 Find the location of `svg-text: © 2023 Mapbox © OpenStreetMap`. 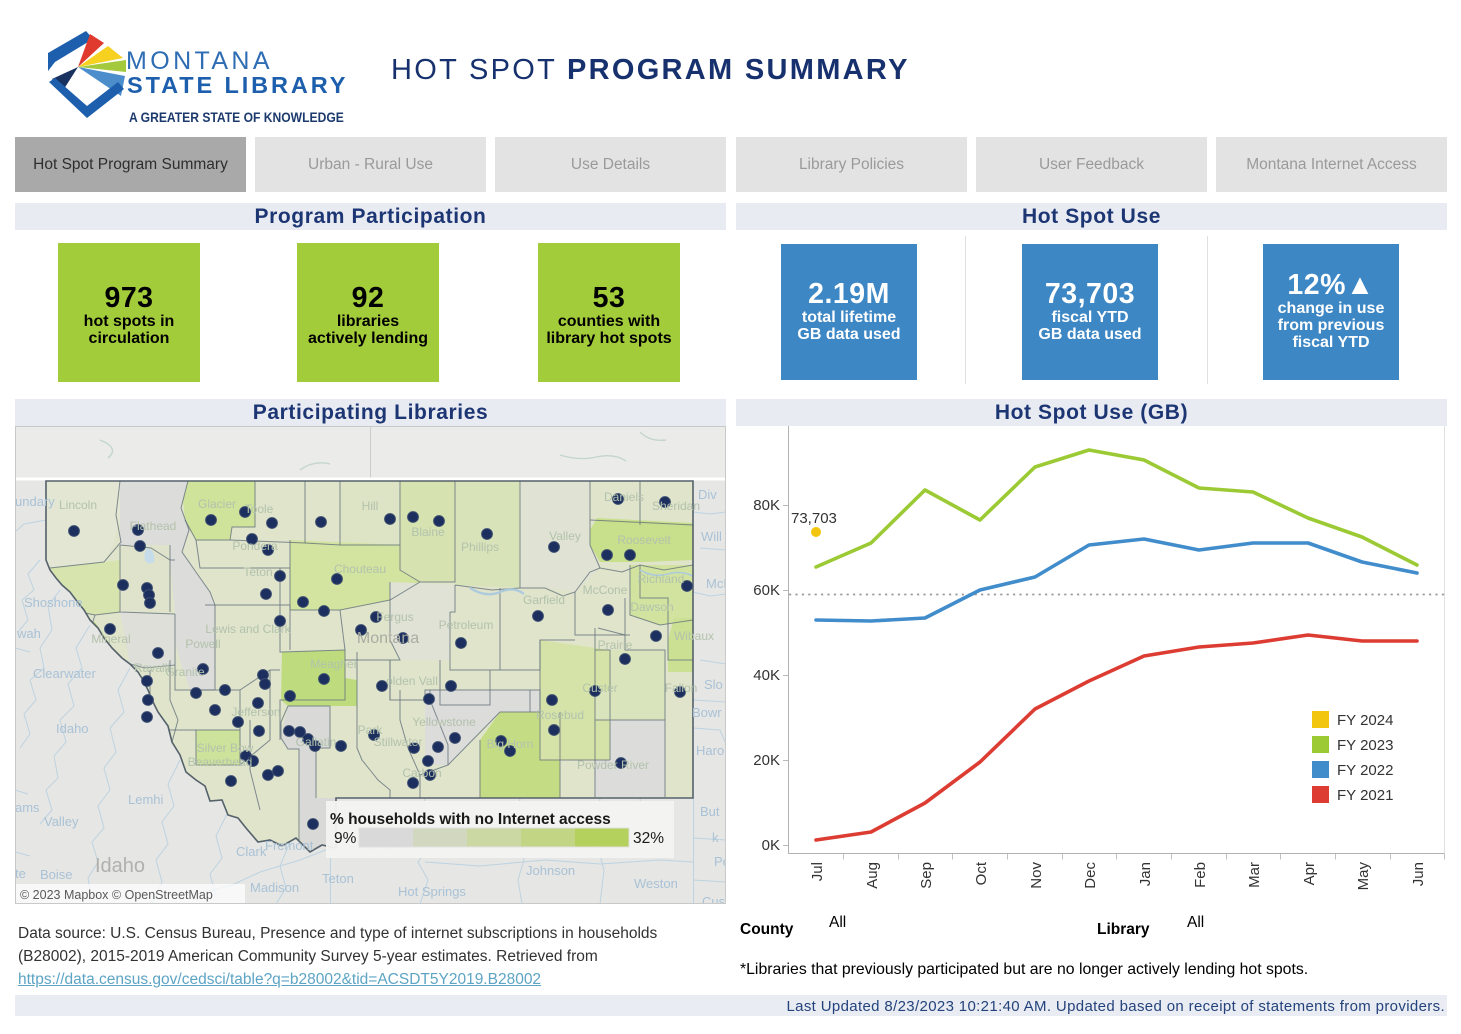

svg-text: © 2023 Mapbox © OpenStreetMap is located at coordinates (116, 895).